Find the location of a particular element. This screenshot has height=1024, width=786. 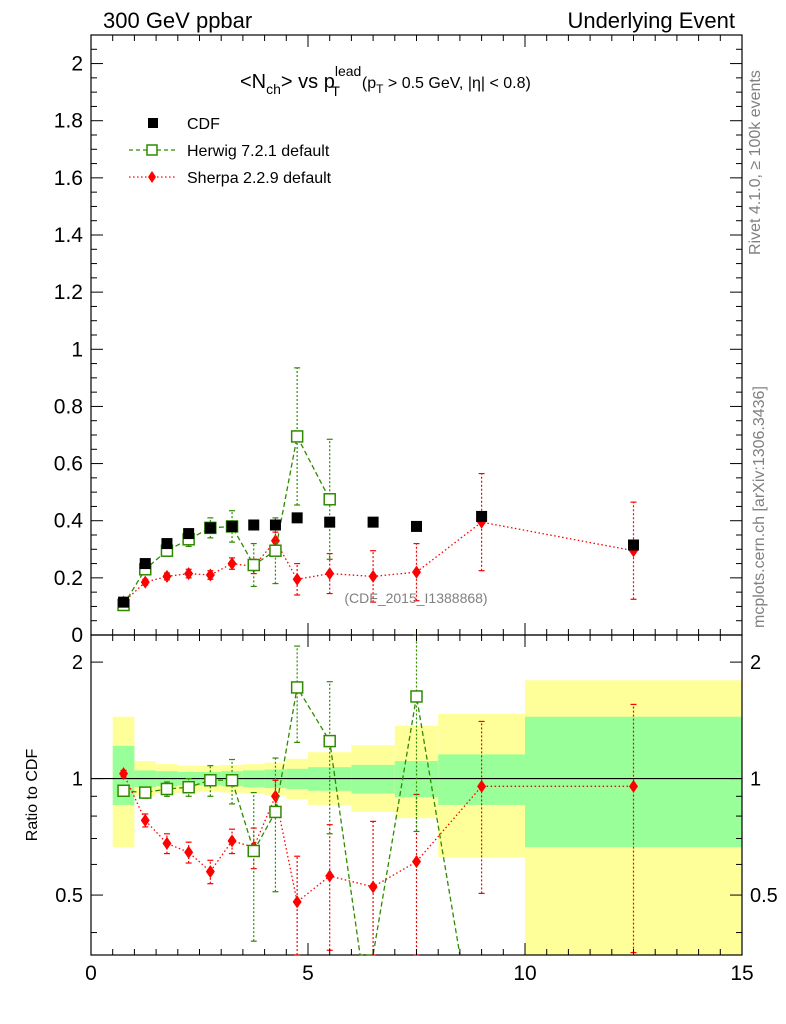

xtick-label: 15 is located at coordinates (741, 973).